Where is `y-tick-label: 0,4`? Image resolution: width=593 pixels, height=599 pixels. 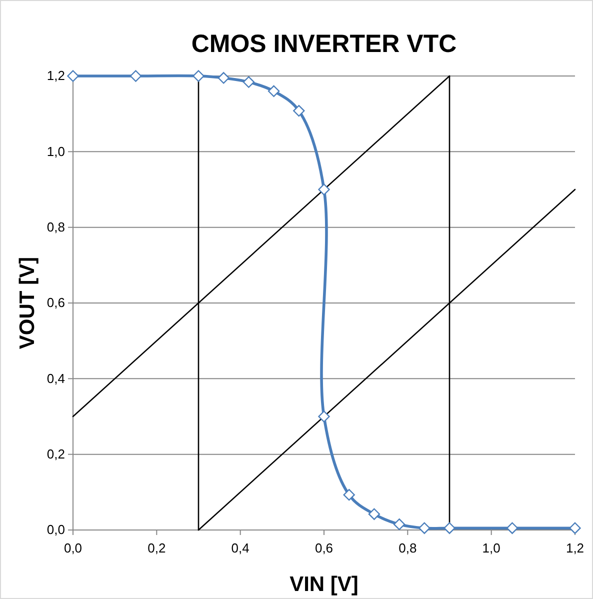 y-tick-label: 0,4 is located at coordinates (55, 378).